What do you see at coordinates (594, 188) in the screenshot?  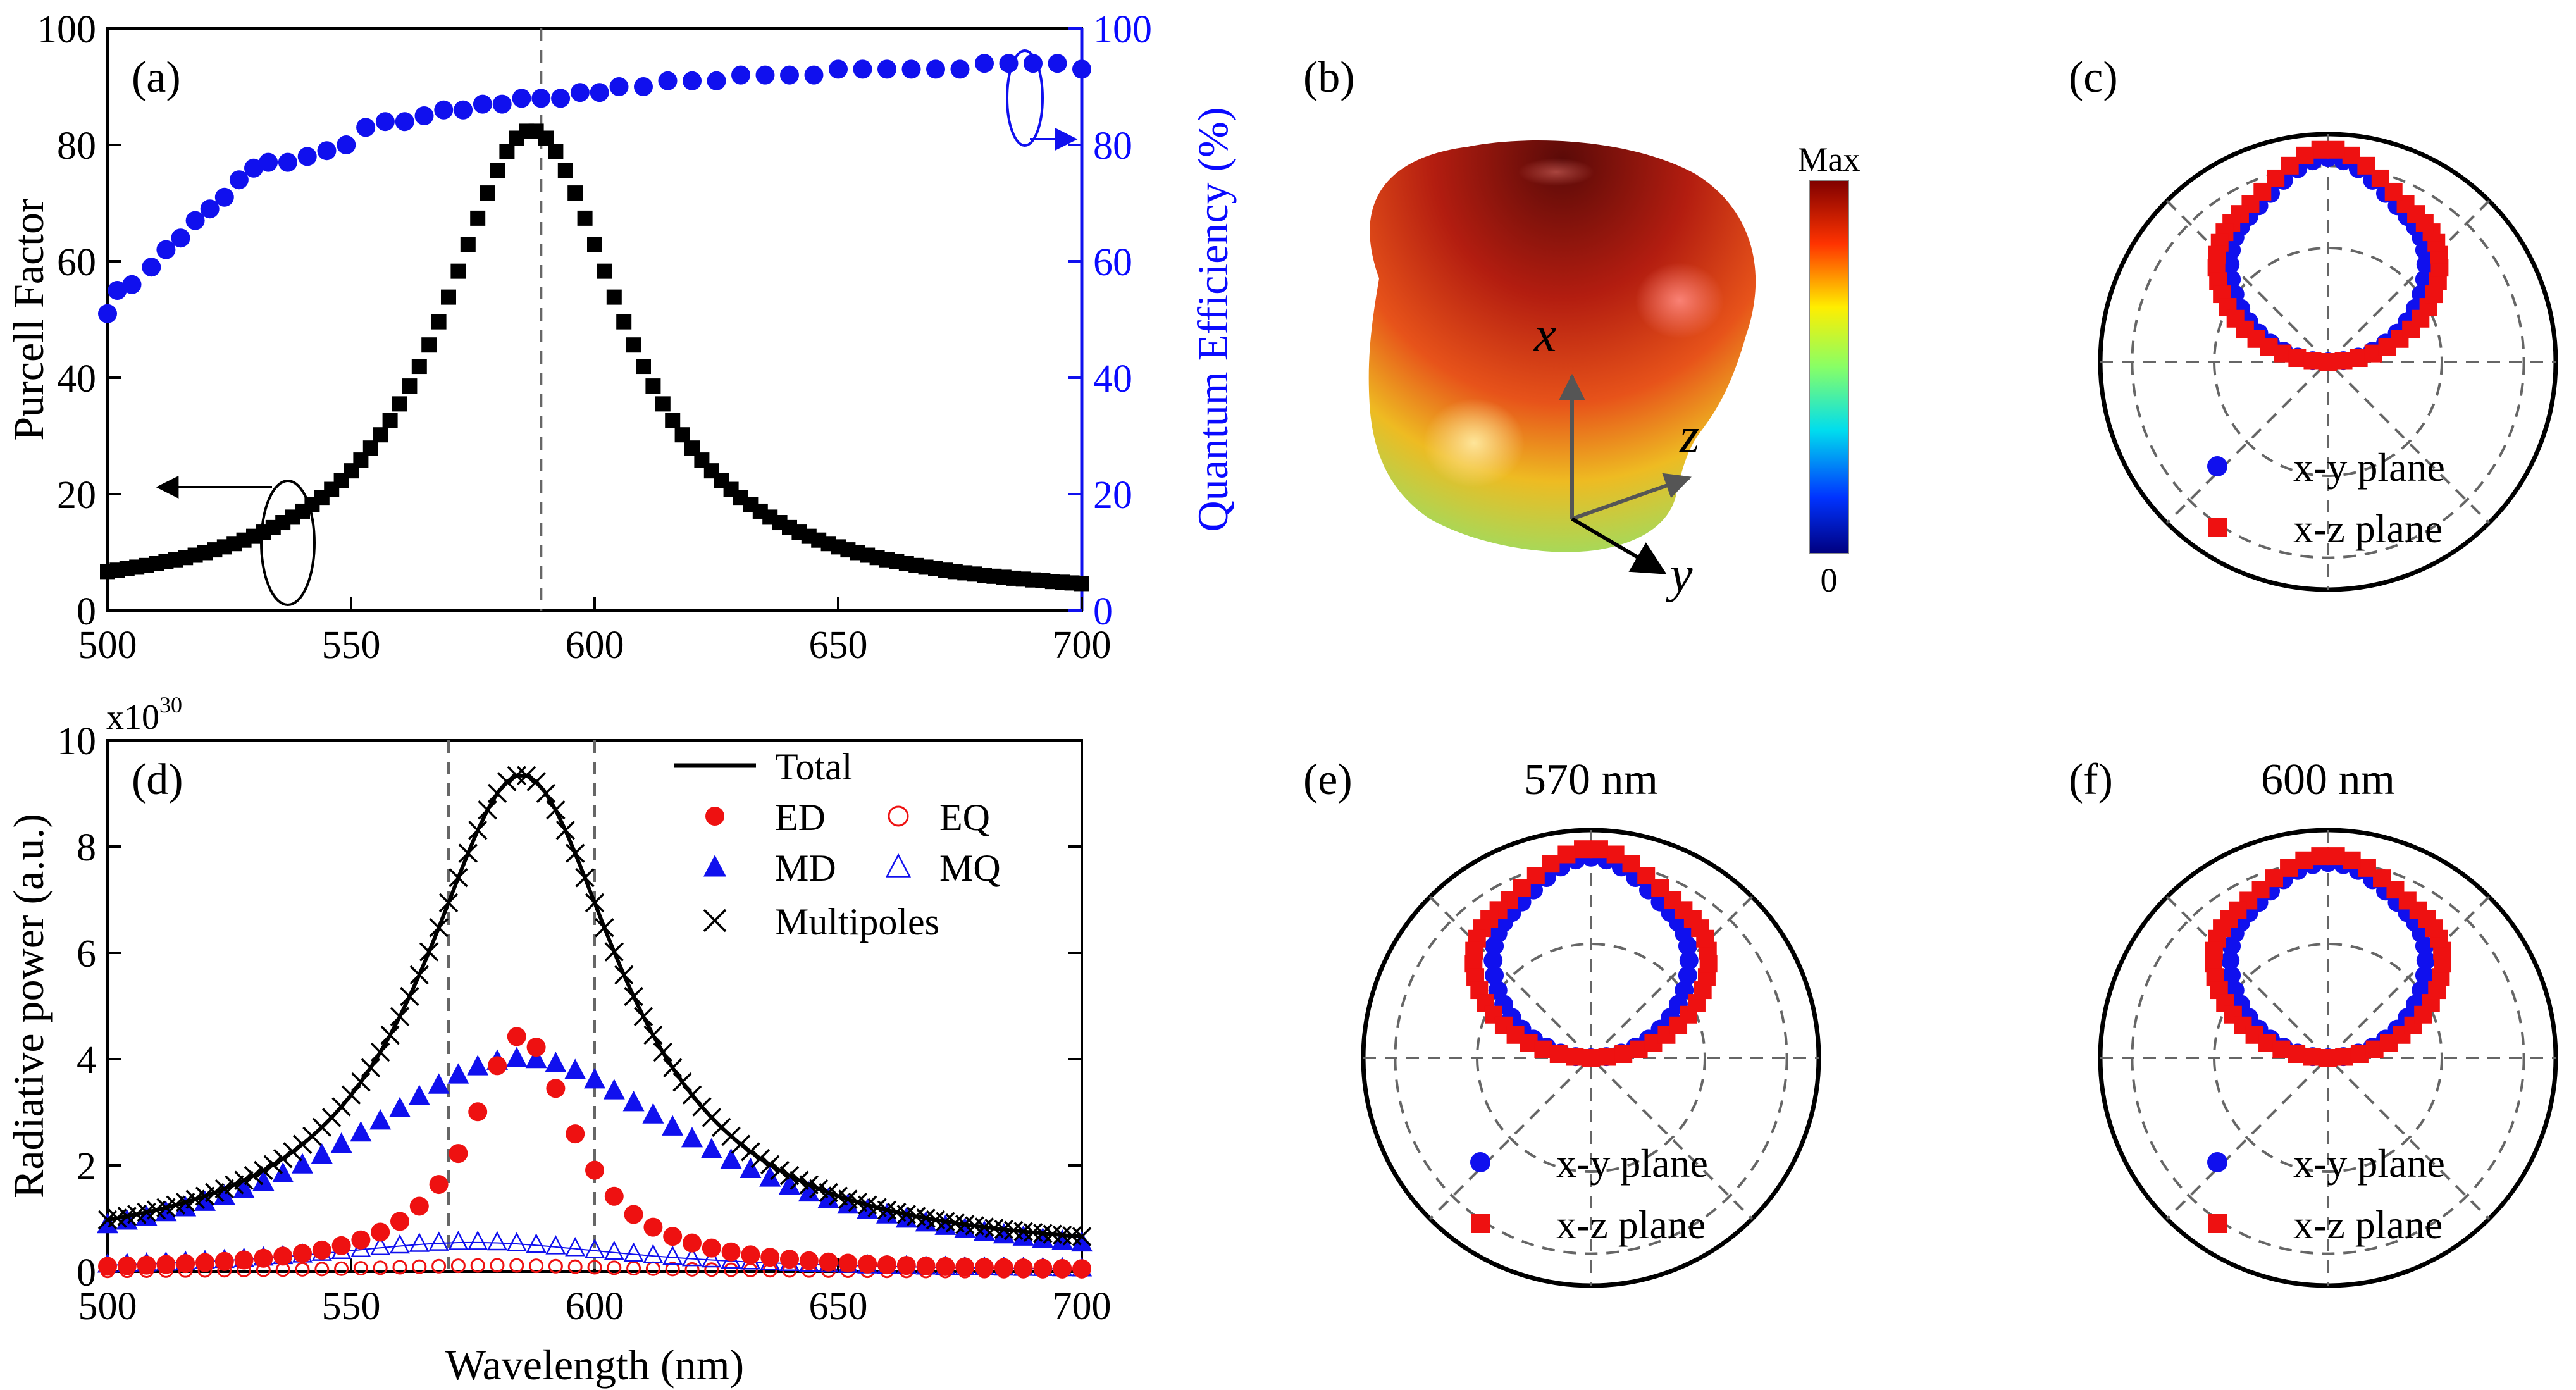 I see `quantum-efficiency-series` at bounding box center [594, 188].